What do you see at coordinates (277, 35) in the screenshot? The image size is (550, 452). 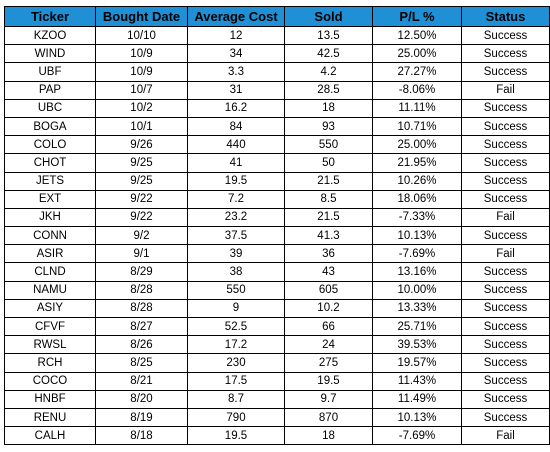 I see `table-row: KZOO 10/10 12 13.5 12.50% Success` at bounding box center [277, 35].